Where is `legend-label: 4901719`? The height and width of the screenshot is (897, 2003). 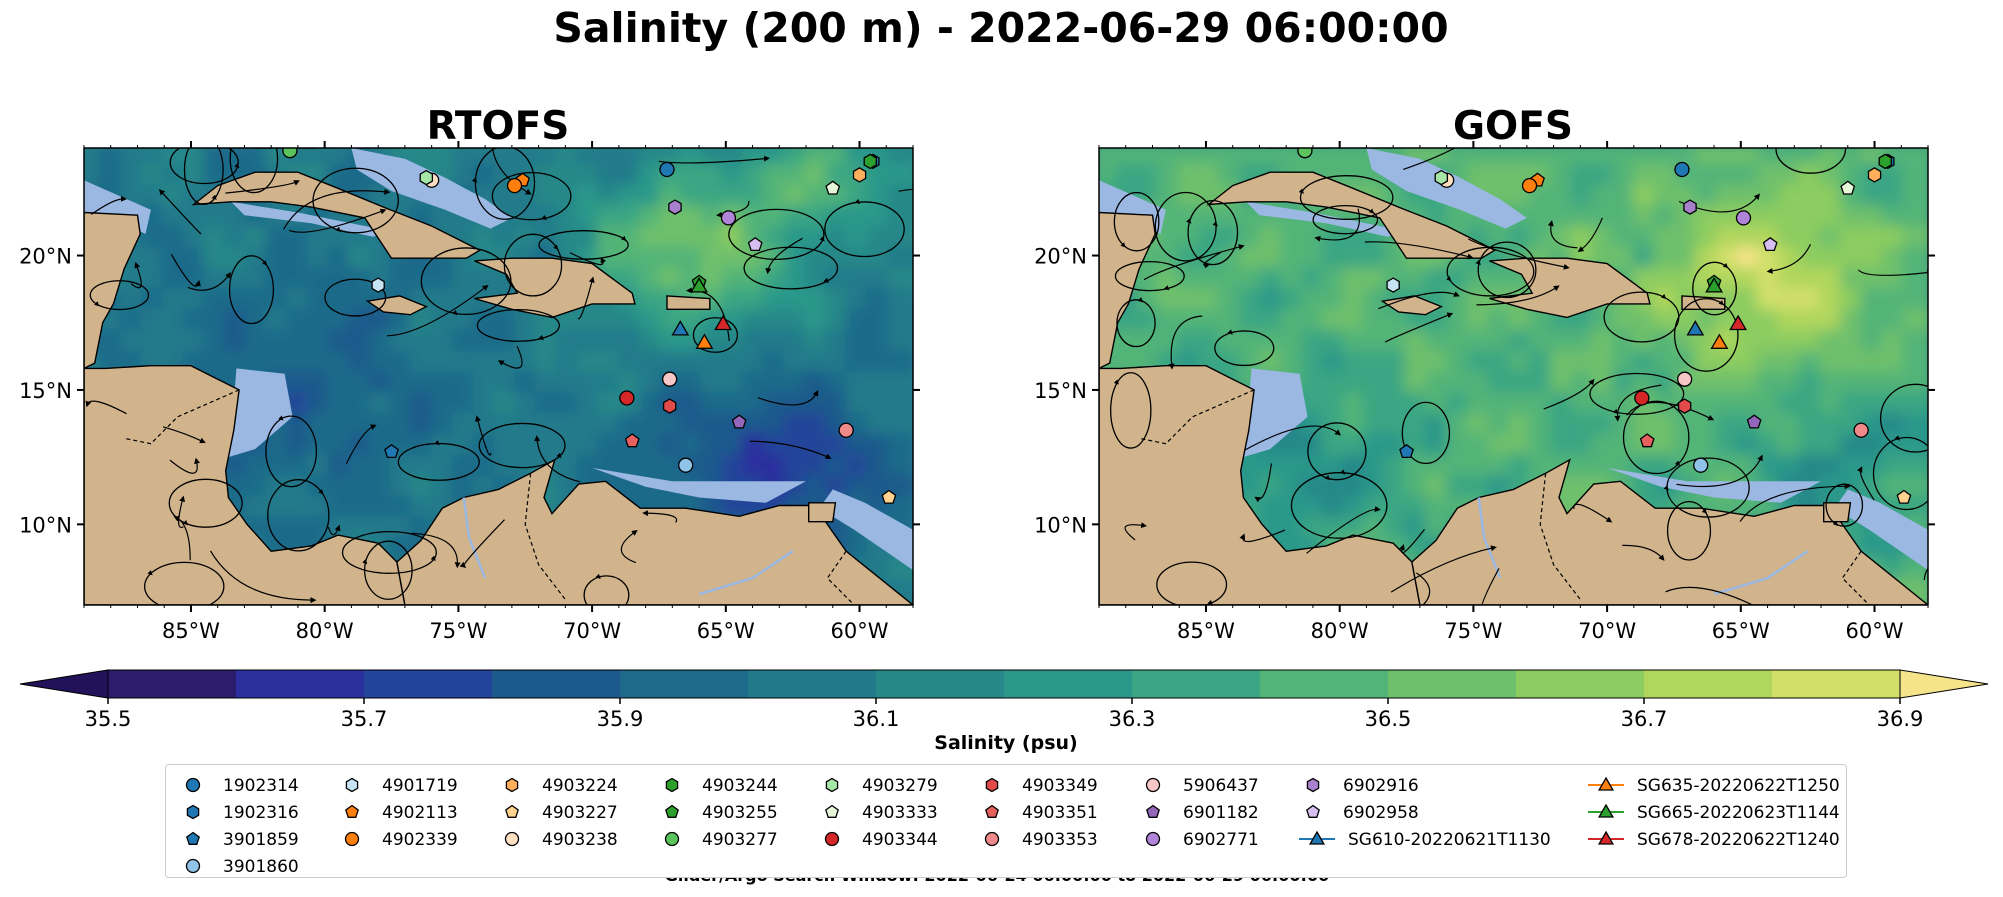
legend-label: 4901719 is located at coordinates (420, 786).